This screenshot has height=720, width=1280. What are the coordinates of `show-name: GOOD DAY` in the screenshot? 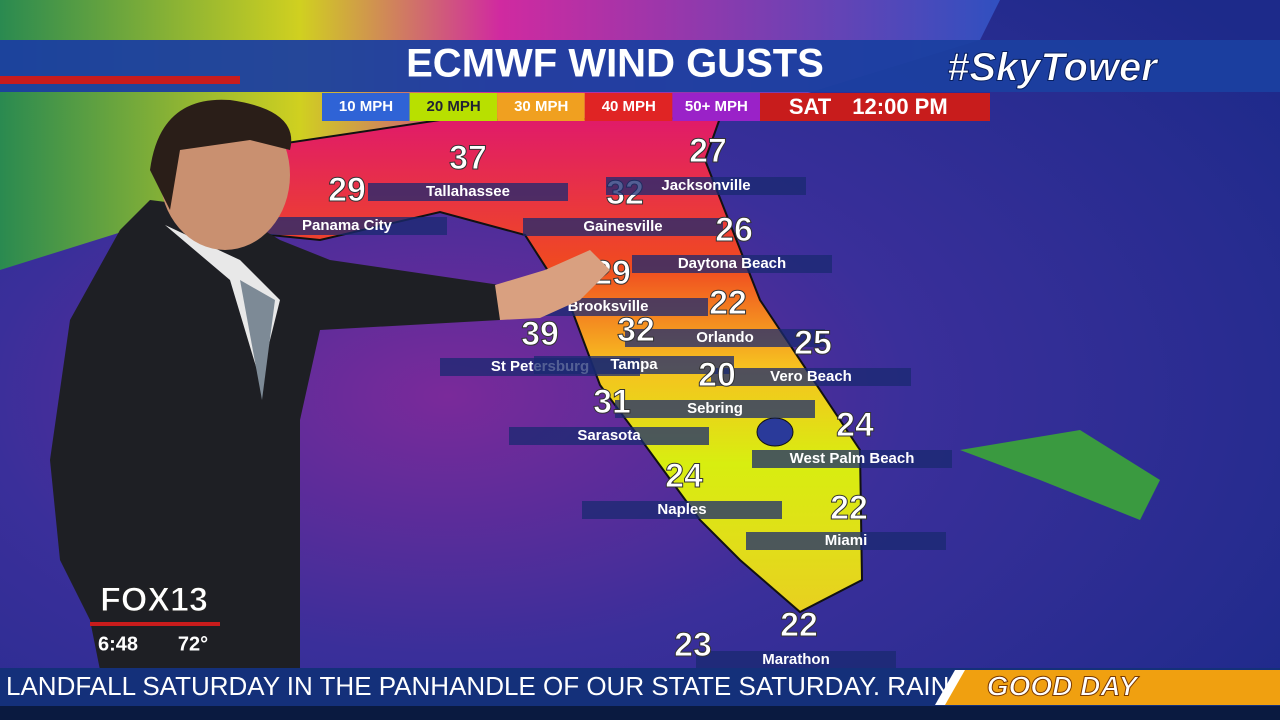 It's located at (1063, 685).